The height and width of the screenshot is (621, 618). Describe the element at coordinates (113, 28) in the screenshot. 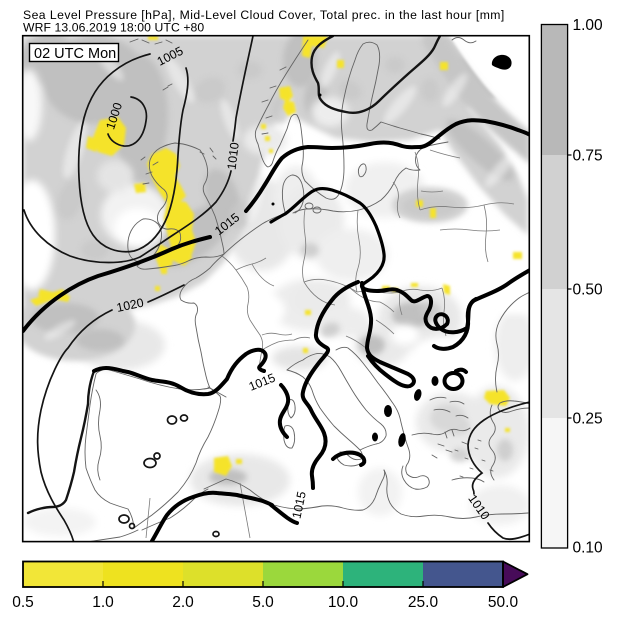

I see `svg-text: WRF 13.06.2019 18:00 UTC +80` at that location.